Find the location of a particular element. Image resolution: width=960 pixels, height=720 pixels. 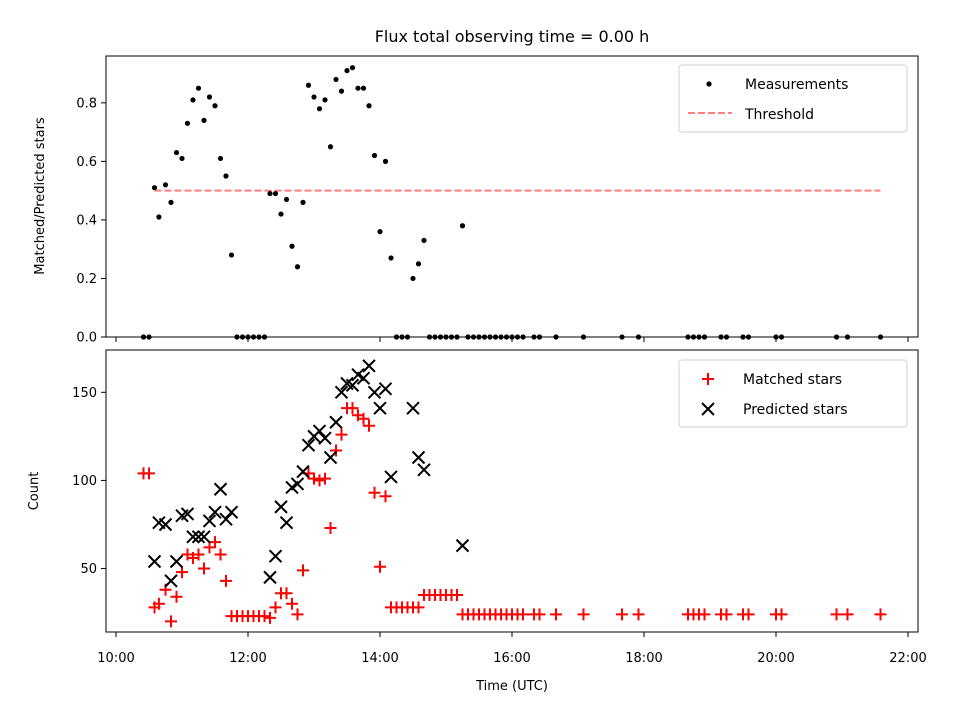

legend-matched-label: Matched stars is located at coordinates (792, 380).